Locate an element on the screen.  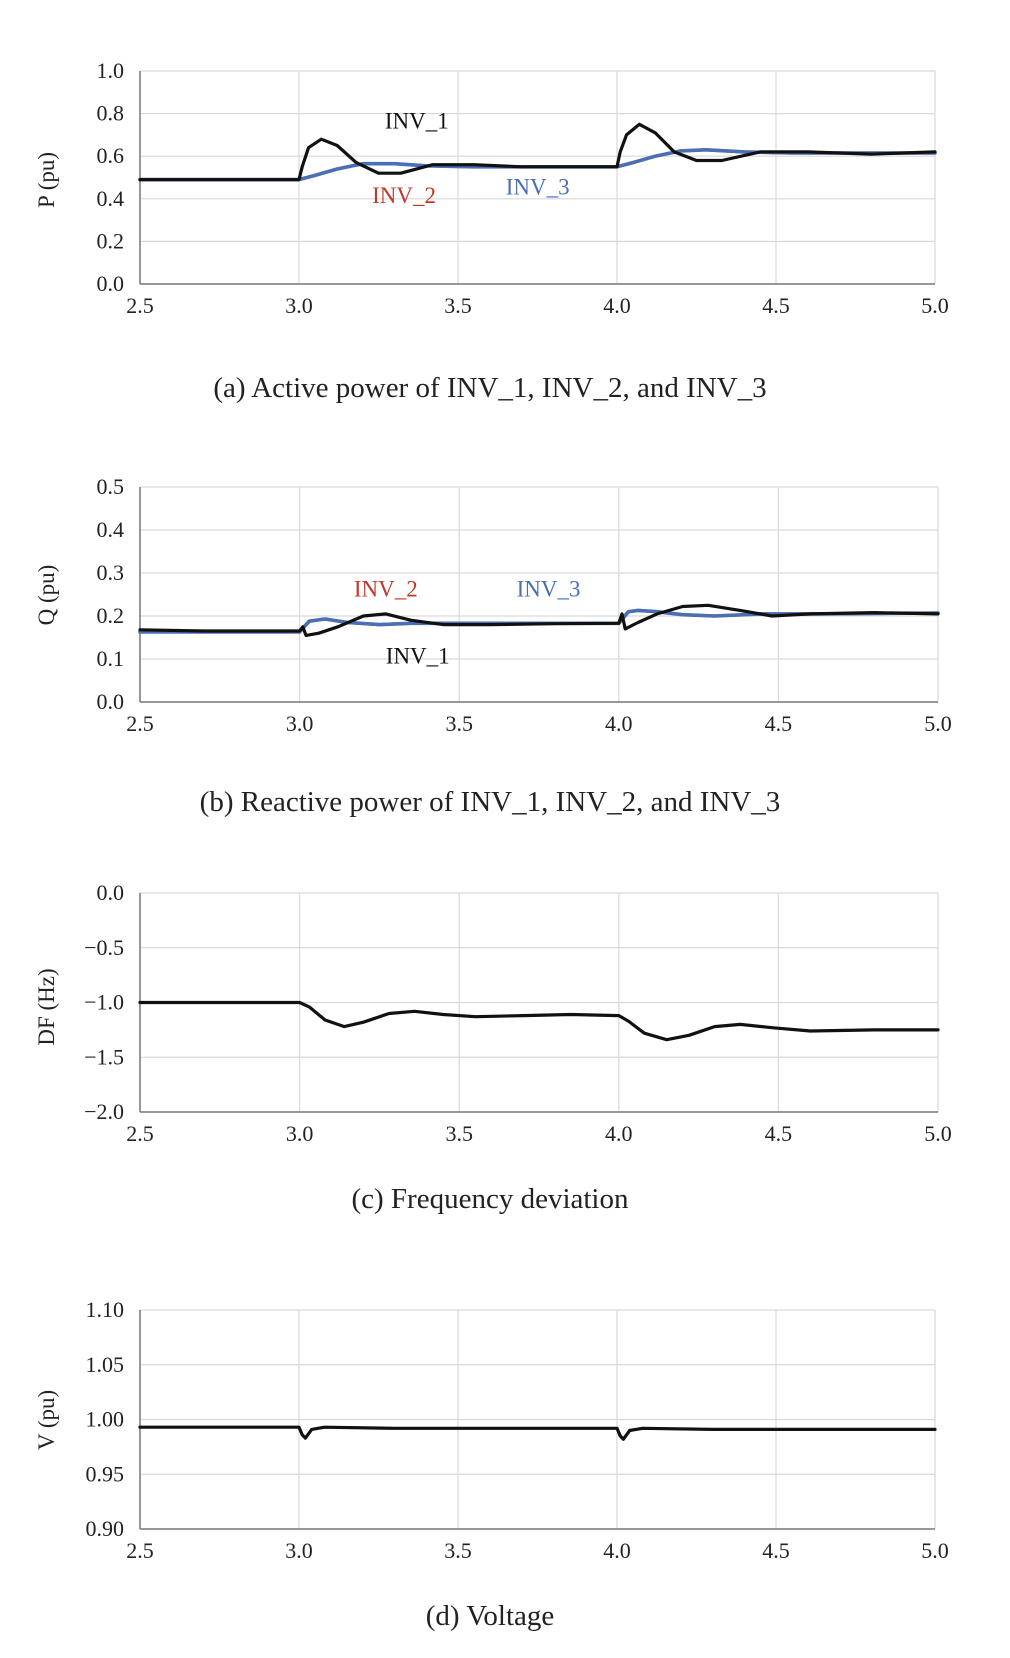
panel-b-label-inv3: INV_3 is located at coordinates (549, 589).